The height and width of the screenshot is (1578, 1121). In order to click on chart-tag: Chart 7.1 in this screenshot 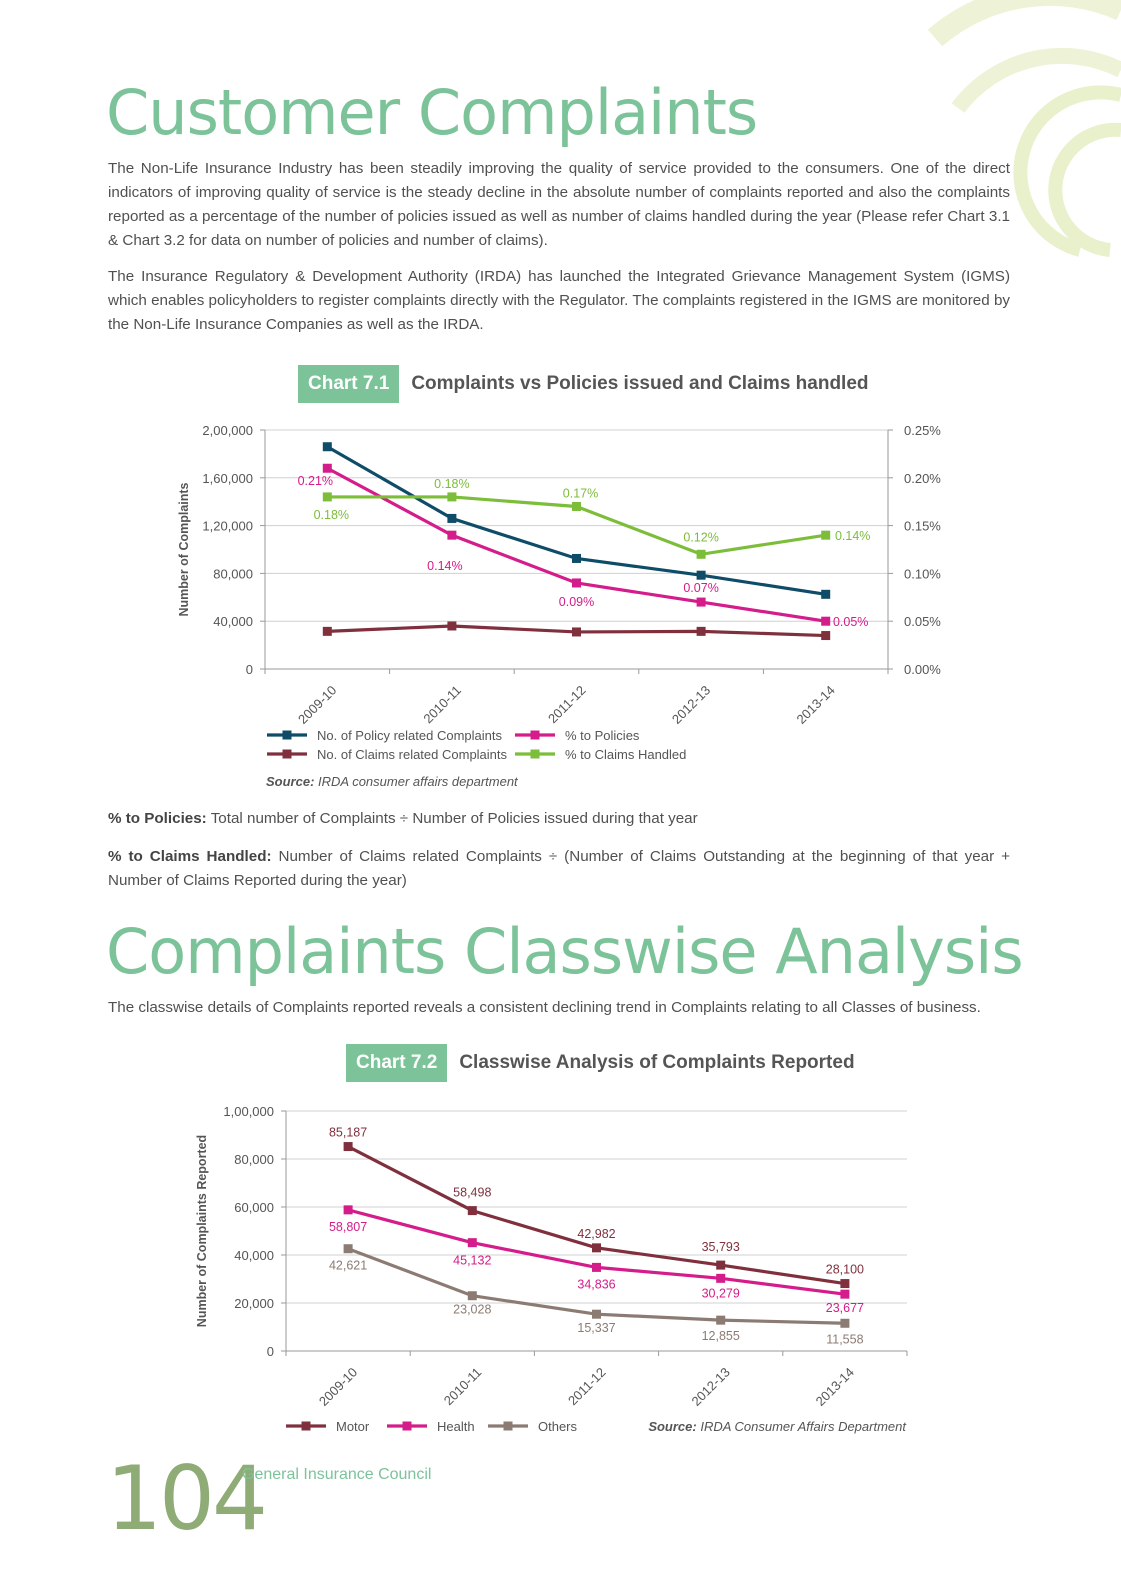, I will do `click(349, 384)`.